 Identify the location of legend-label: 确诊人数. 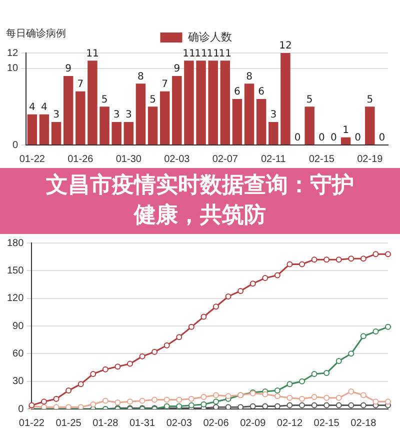
(209, 38).